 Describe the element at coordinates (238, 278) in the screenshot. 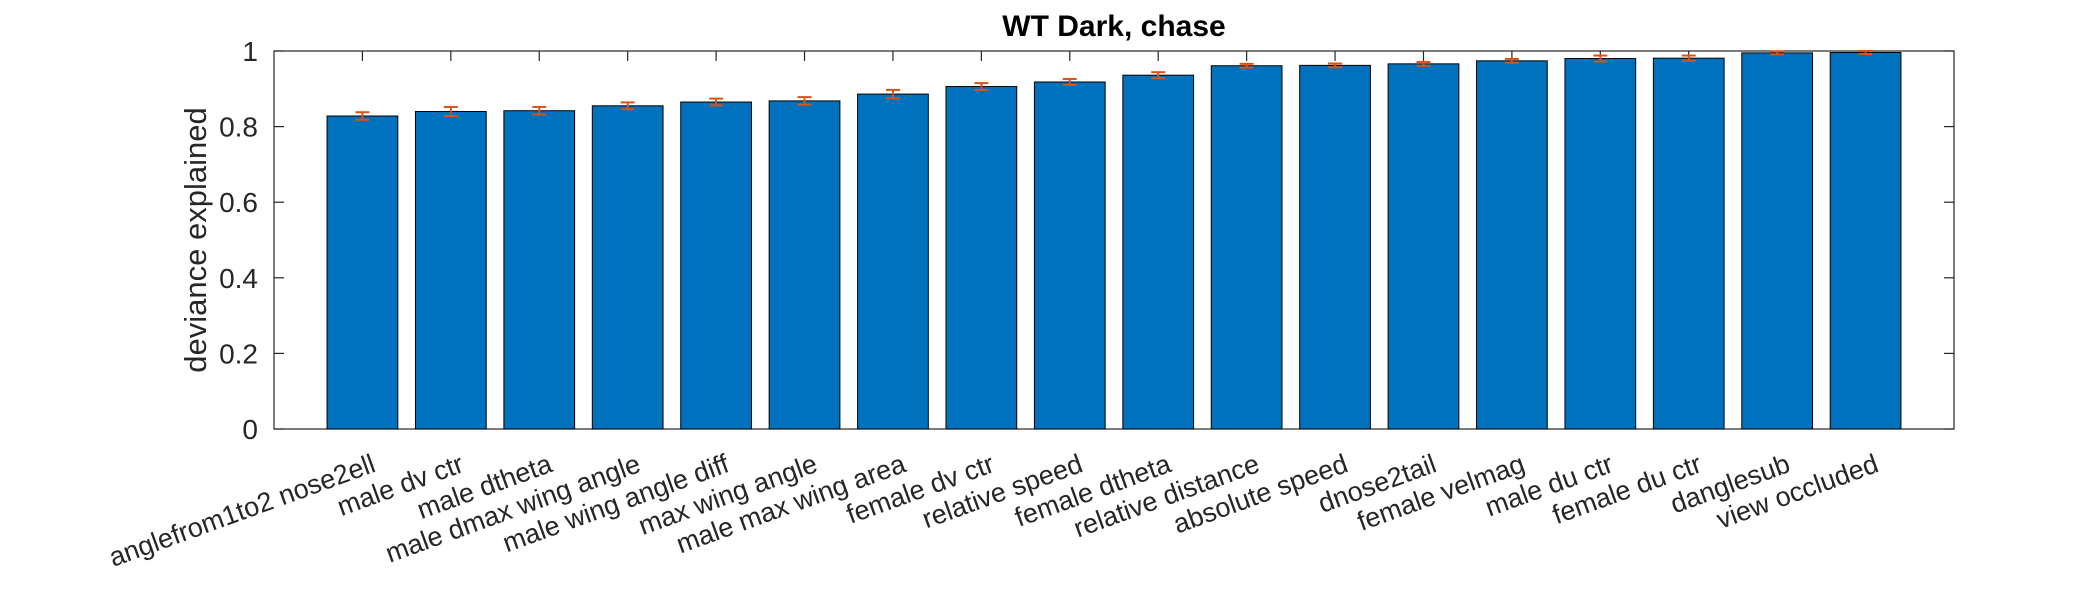

I see `y-tick-label: 0.4` at that location.